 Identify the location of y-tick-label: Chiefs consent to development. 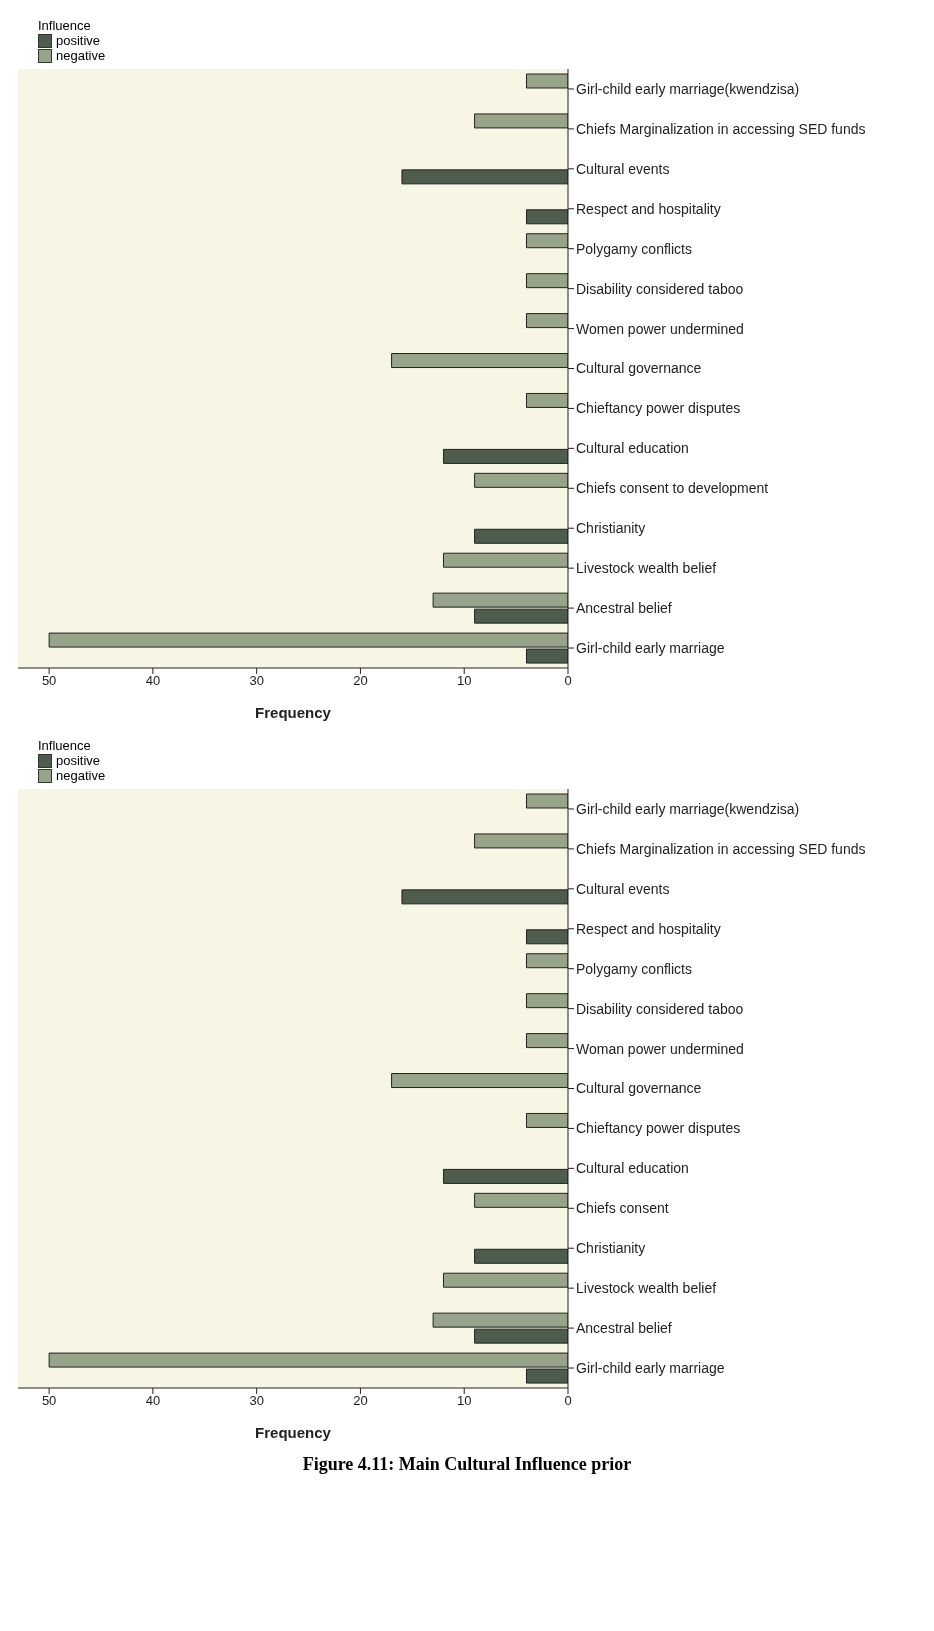
(672, 488).